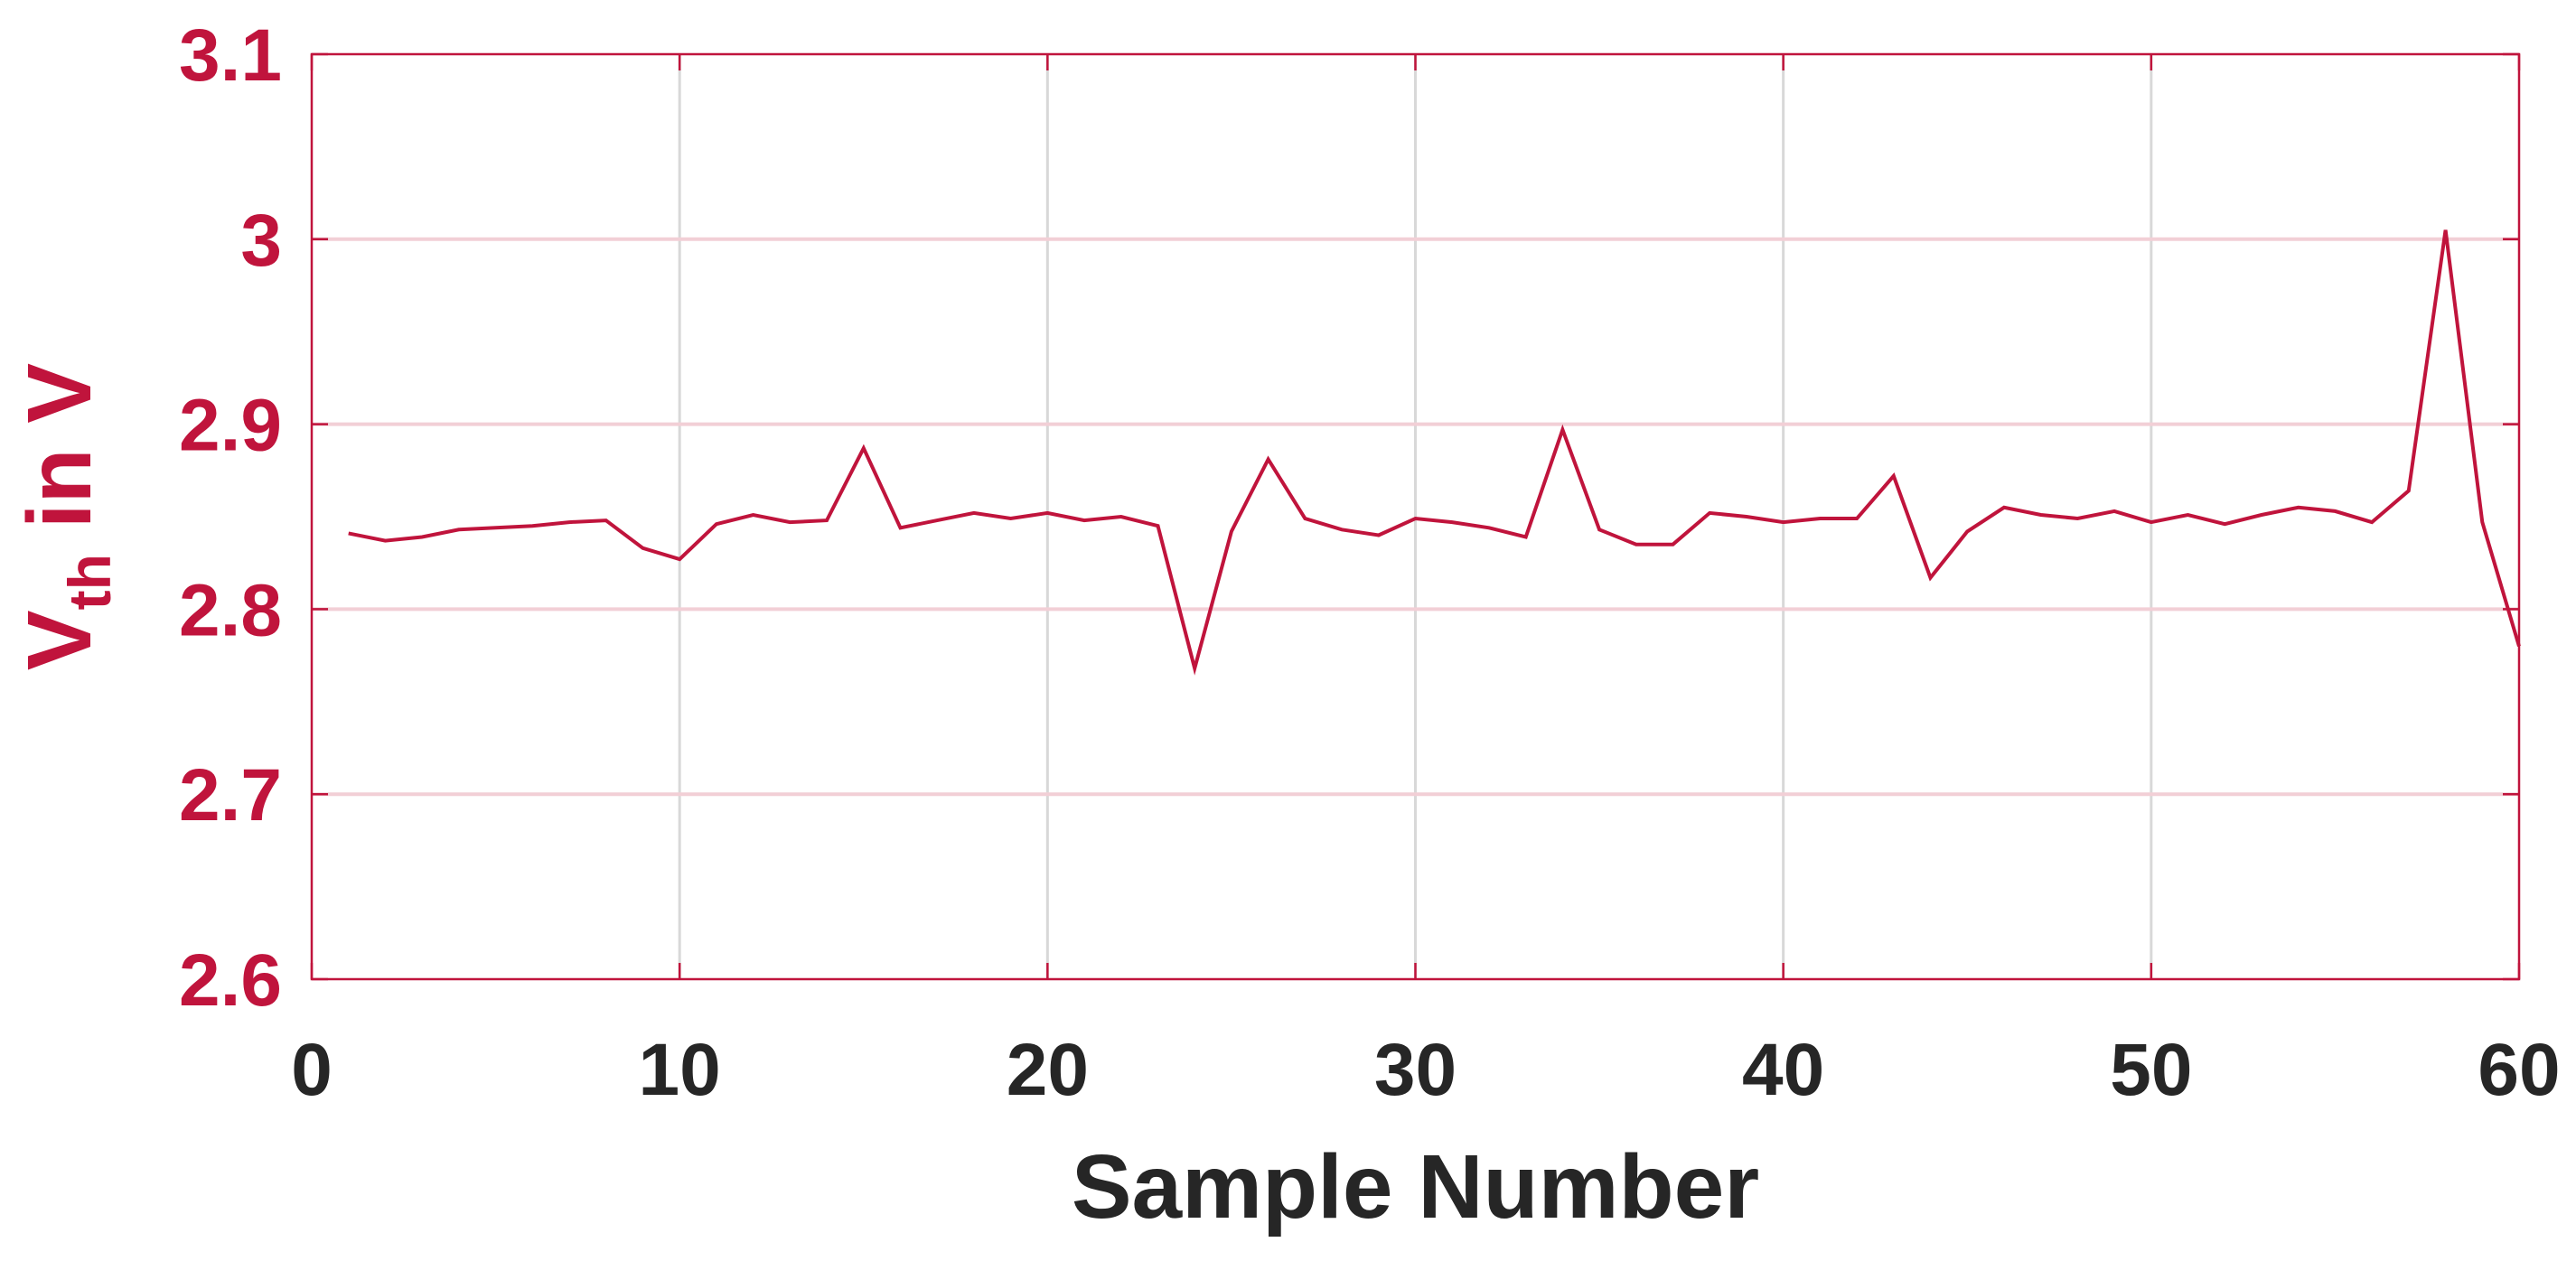 The image size is (2576, 1261). I want to click on x-axis-label: Sample Number, so click(1415, 1187).